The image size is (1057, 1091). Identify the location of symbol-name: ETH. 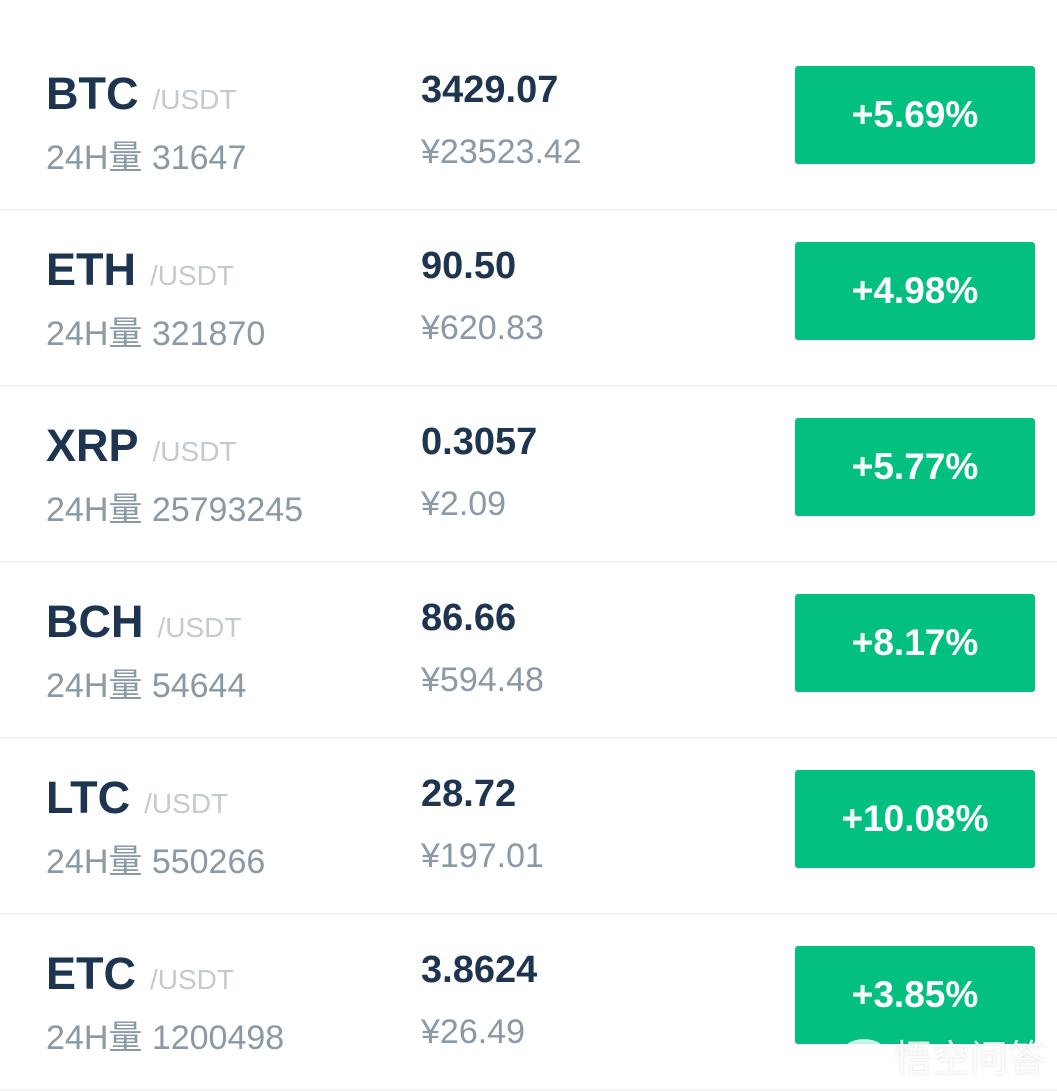
(91, 269).